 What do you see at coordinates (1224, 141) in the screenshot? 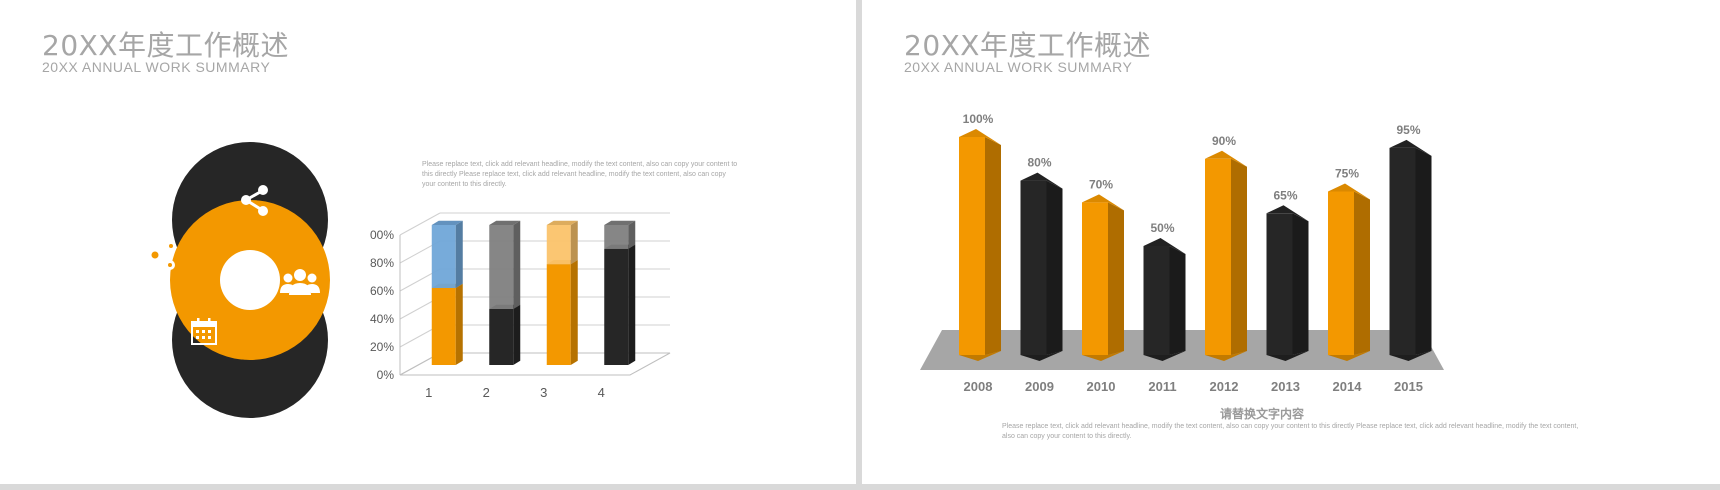
I see `bar-value-label: 90%` at bounding box center [1224, 141].